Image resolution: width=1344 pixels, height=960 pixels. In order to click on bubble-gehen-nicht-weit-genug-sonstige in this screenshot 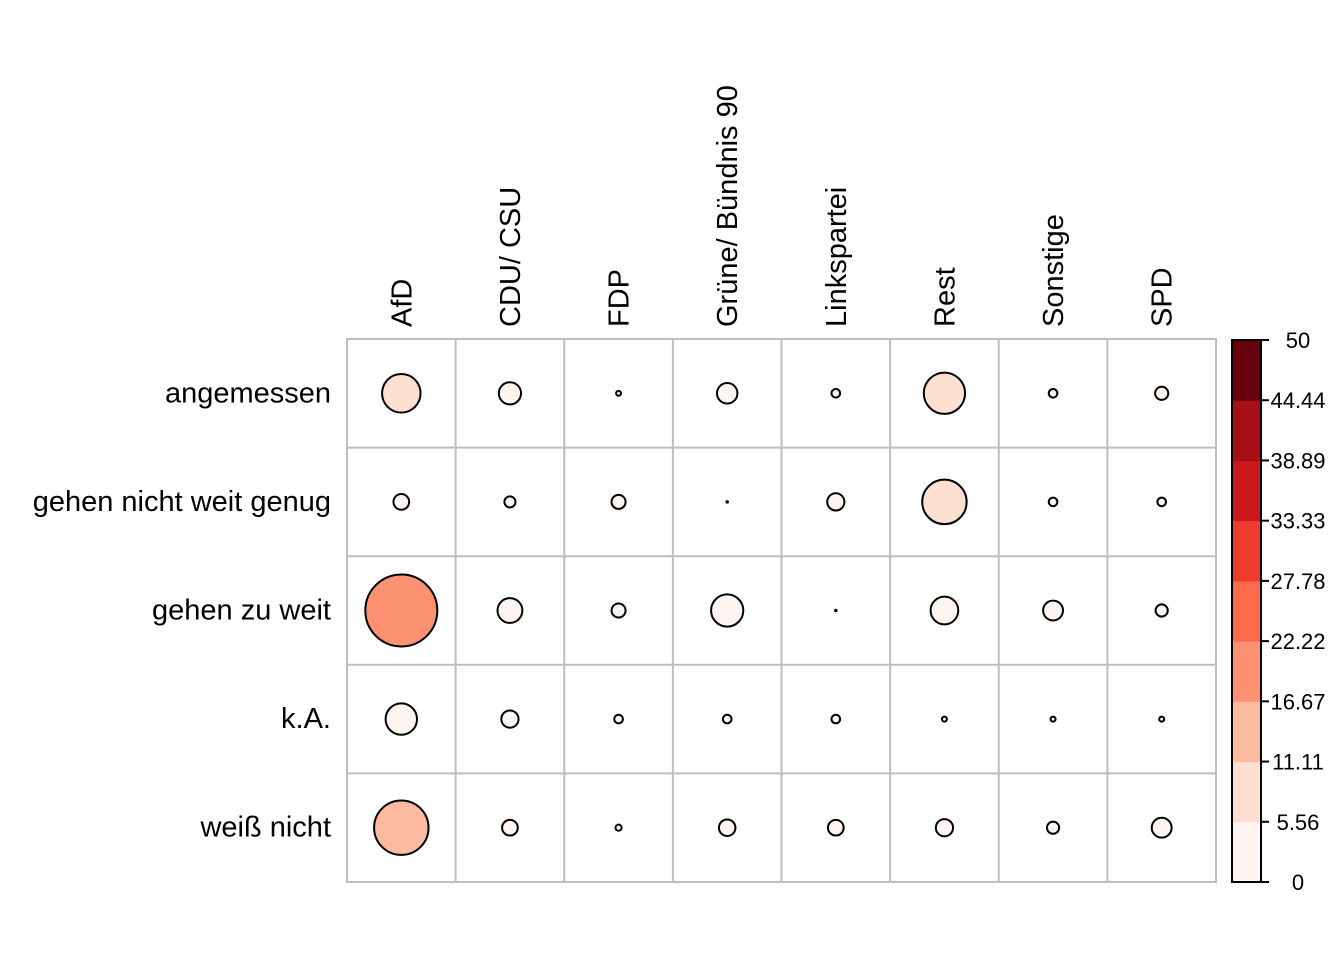, I will do `click(1053, 502)`.